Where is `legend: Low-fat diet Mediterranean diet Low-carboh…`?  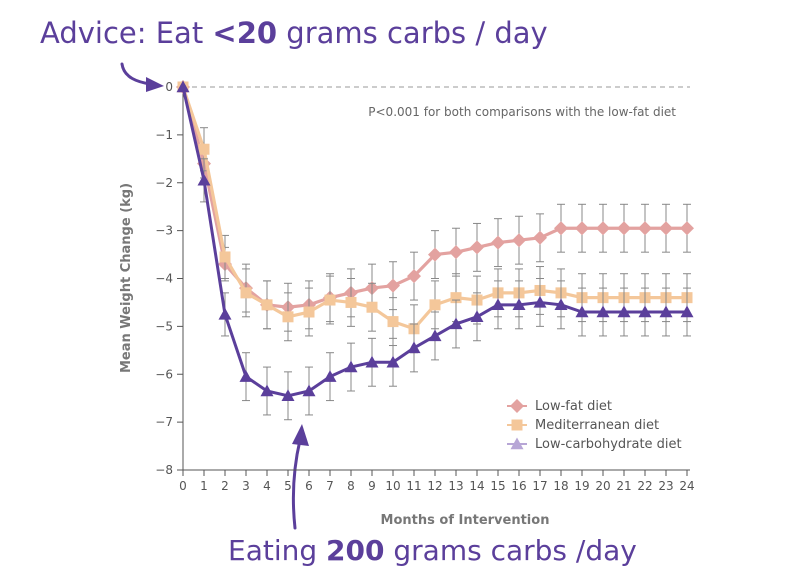 legend: Low-fat diet Mediterranean diet Low-carboh… is located at coordinates (594, 425).